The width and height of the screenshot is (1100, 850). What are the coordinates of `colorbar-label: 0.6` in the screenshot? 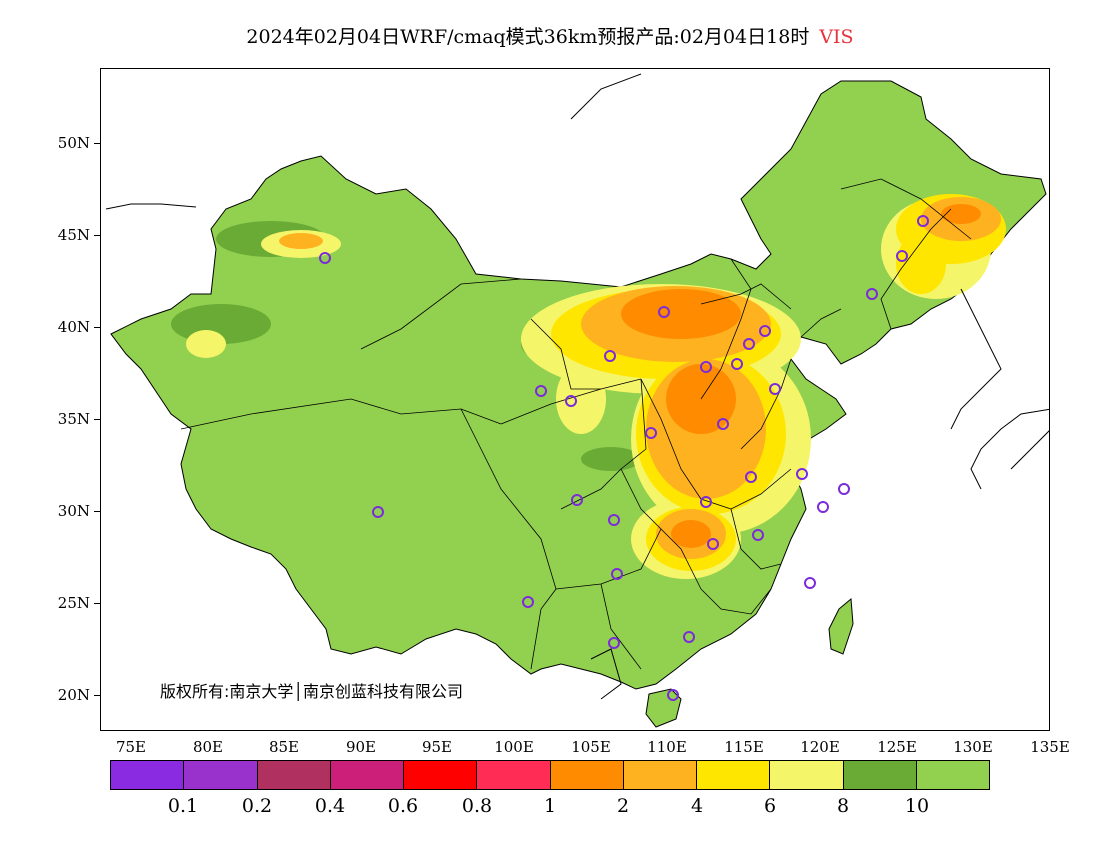 It's located at (403, 806).